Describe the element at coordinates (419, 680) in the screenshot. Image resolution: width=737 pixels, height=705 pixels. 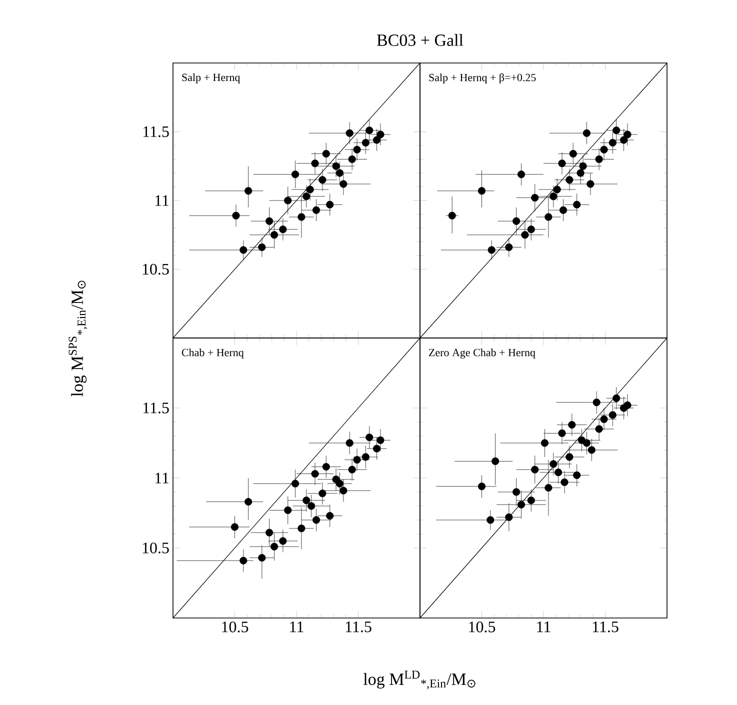
I see `x-axis-title: log M$^{LD}$$_{*,Ein}$/M$_{⊙}$` at that location.